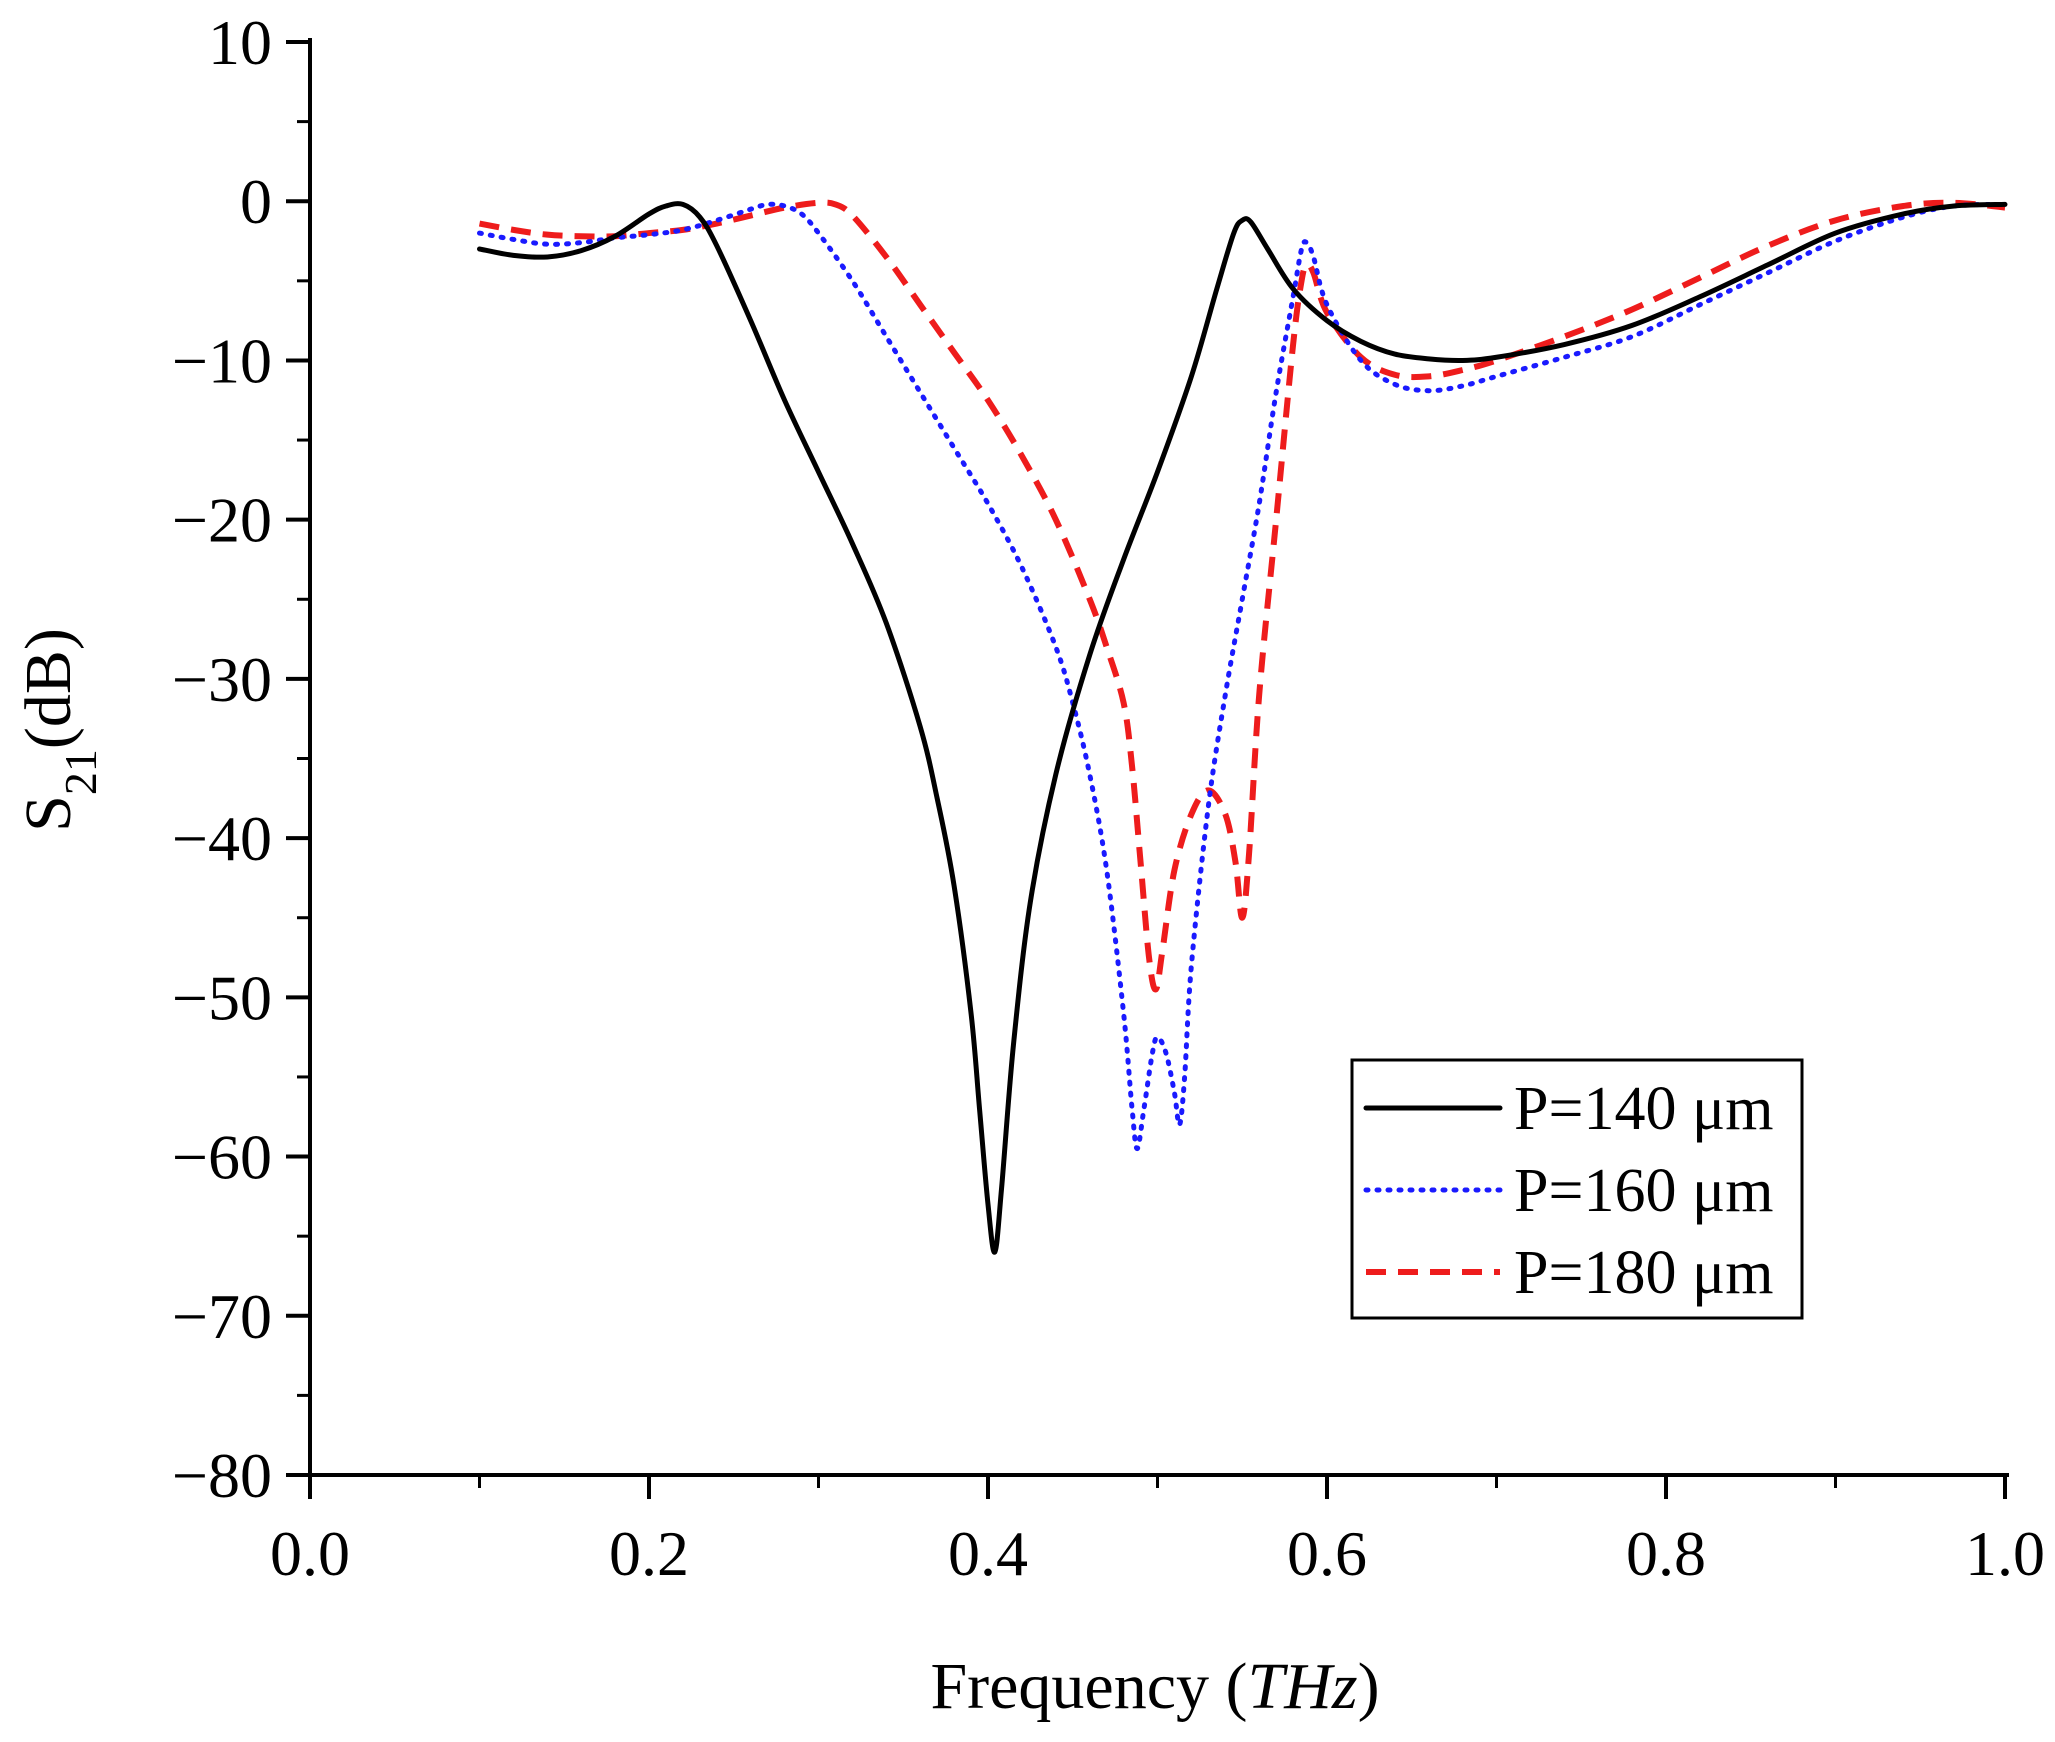 Image resolution: width=2055 pixels, height=1742 pixels. I want to click on x-tick-label: 0.4, so click(988, 1553).